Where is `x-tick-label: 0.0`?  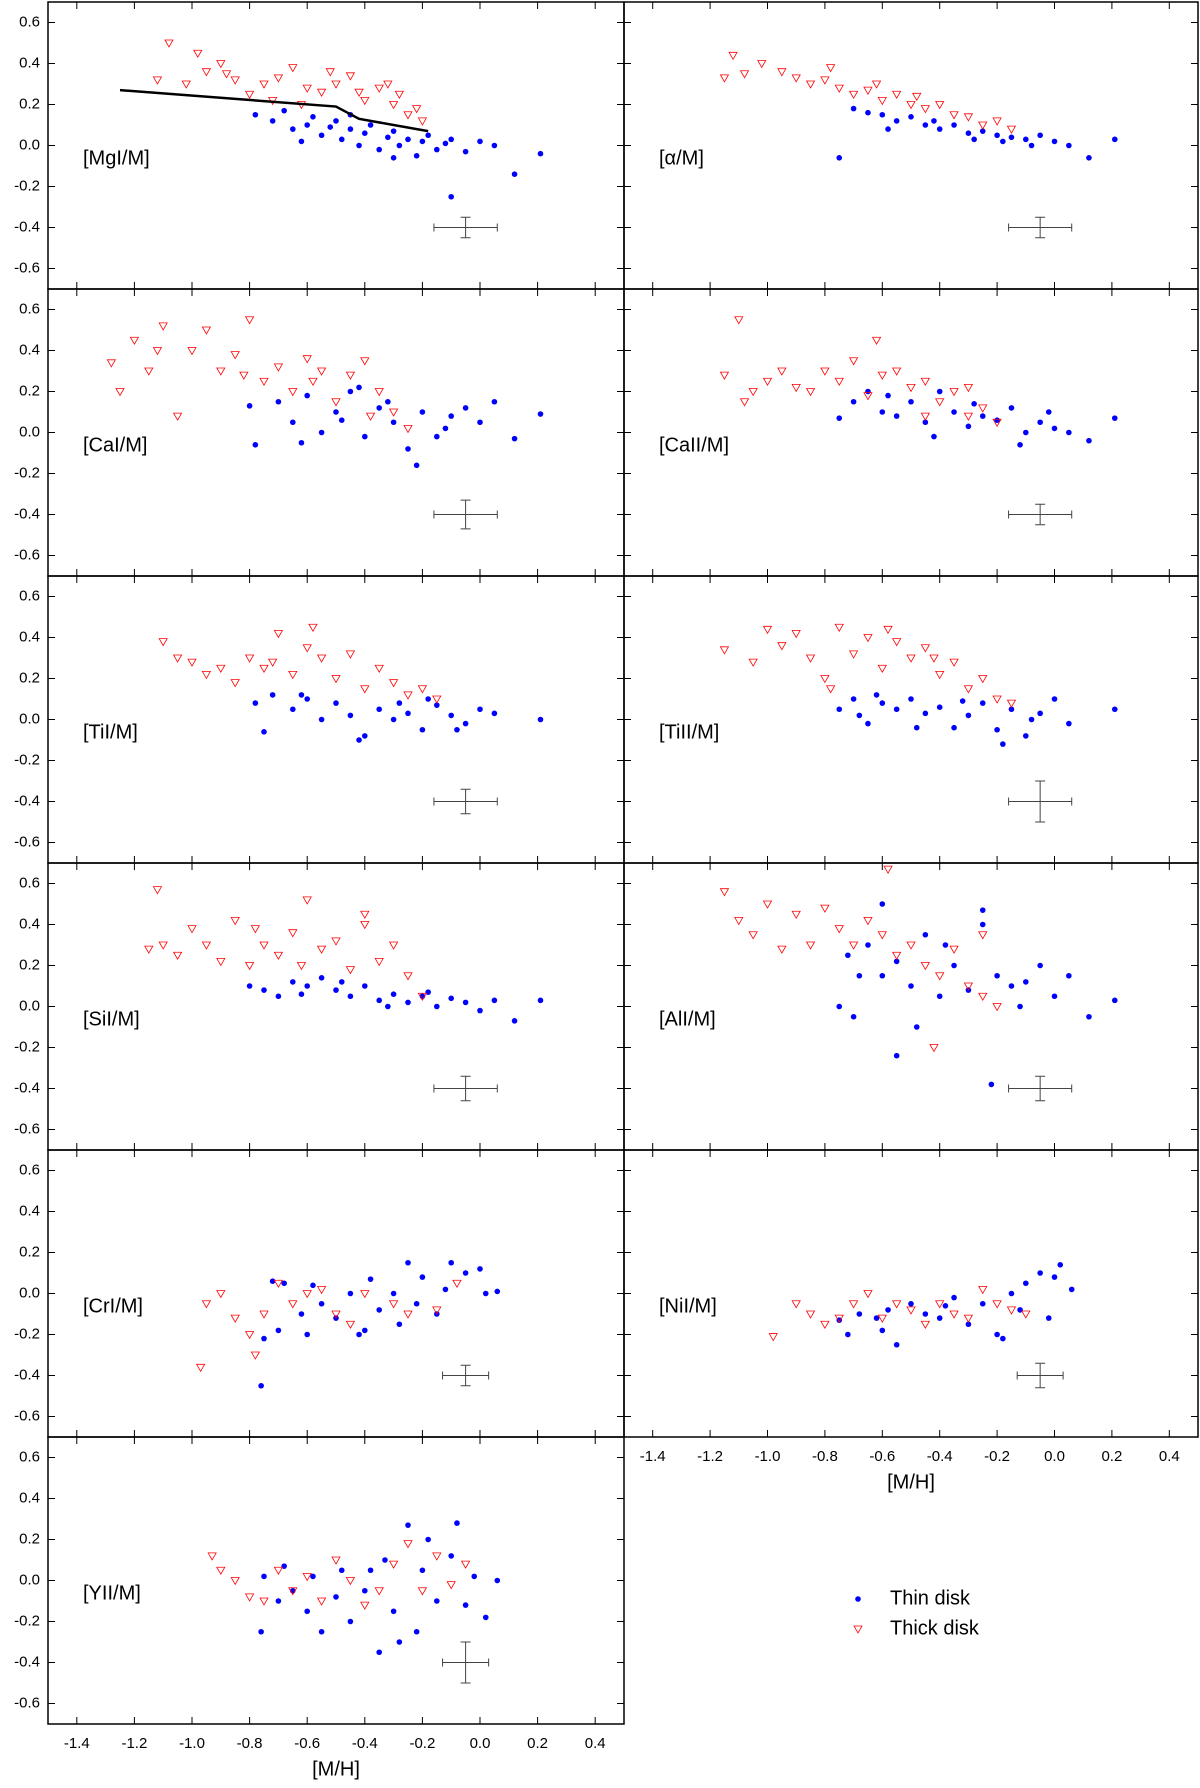
x-tick-label: 0.0 is located at coordinates (480, 1743).